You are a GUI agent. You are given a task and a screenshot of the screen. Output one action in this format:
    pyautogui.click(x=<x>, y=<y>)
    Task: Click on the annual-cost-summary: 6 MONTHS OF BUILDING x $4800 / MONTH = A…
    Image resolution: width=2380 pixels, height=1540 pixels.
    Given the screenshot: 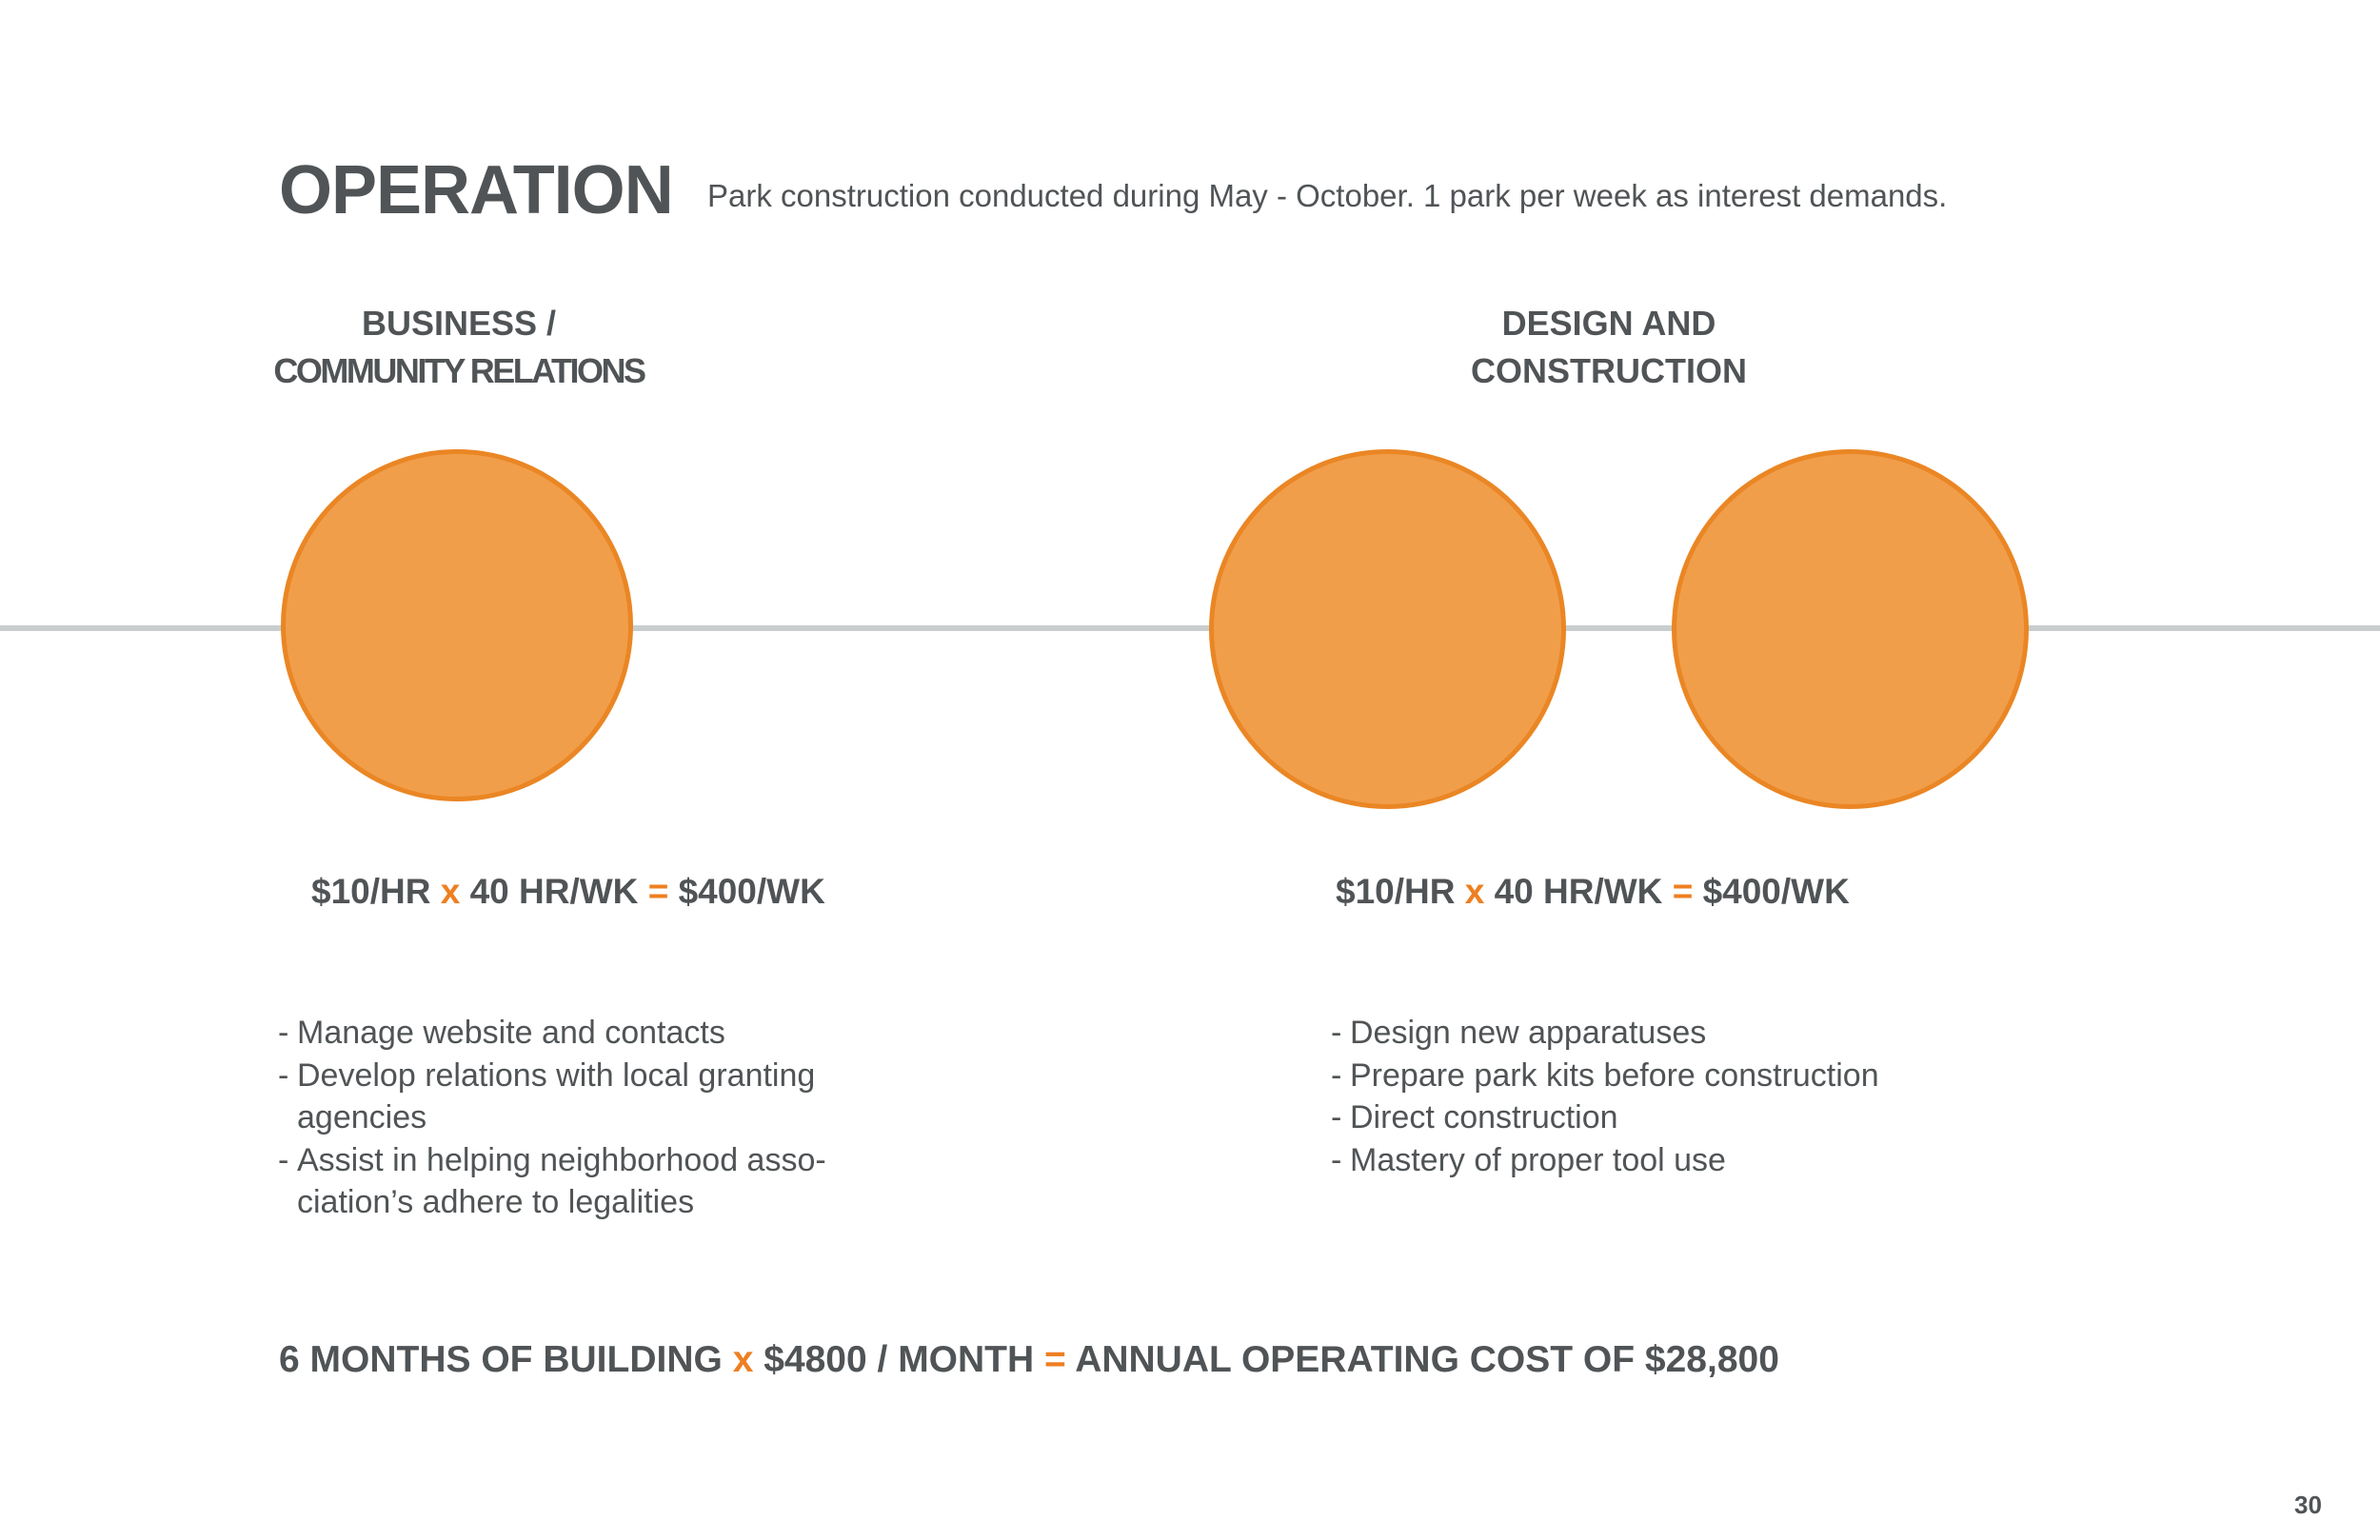 What is the action you would take?
    pyautogui.click(x=1029, y=1360)
    